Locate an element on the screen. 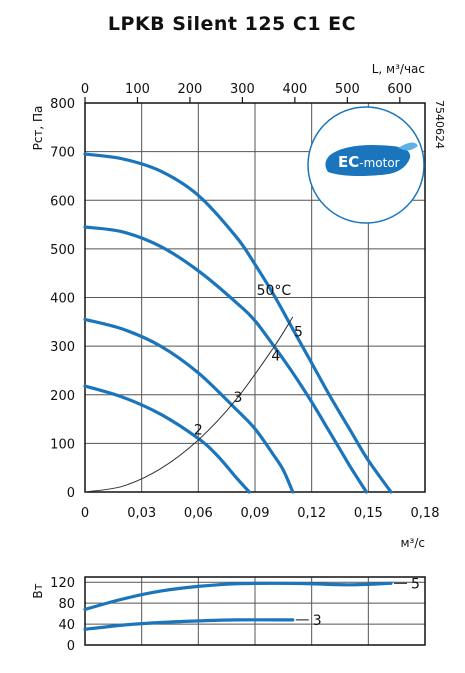 This screenshot has height=673, width=465. curve-annotation: 3 is located at coordinates (238, 398).